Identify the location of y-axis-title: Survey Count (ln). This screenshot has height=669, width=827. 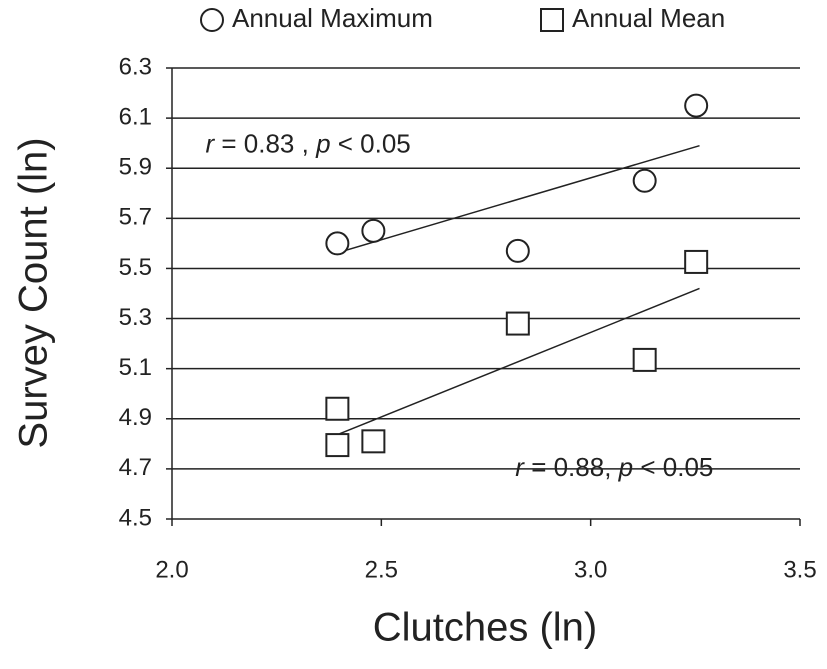
(34, 292).